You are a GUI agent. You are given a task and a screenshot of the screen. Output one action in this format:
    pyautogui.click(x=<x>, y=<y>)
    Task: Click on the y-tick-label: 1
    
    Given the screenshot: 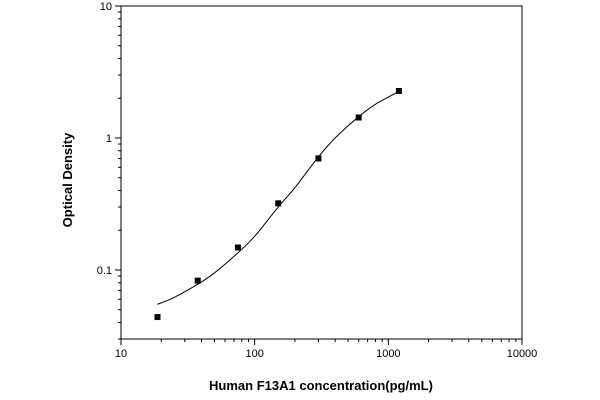 What is the action you would take?
    pyautogui.click(x=109, y=139)
    